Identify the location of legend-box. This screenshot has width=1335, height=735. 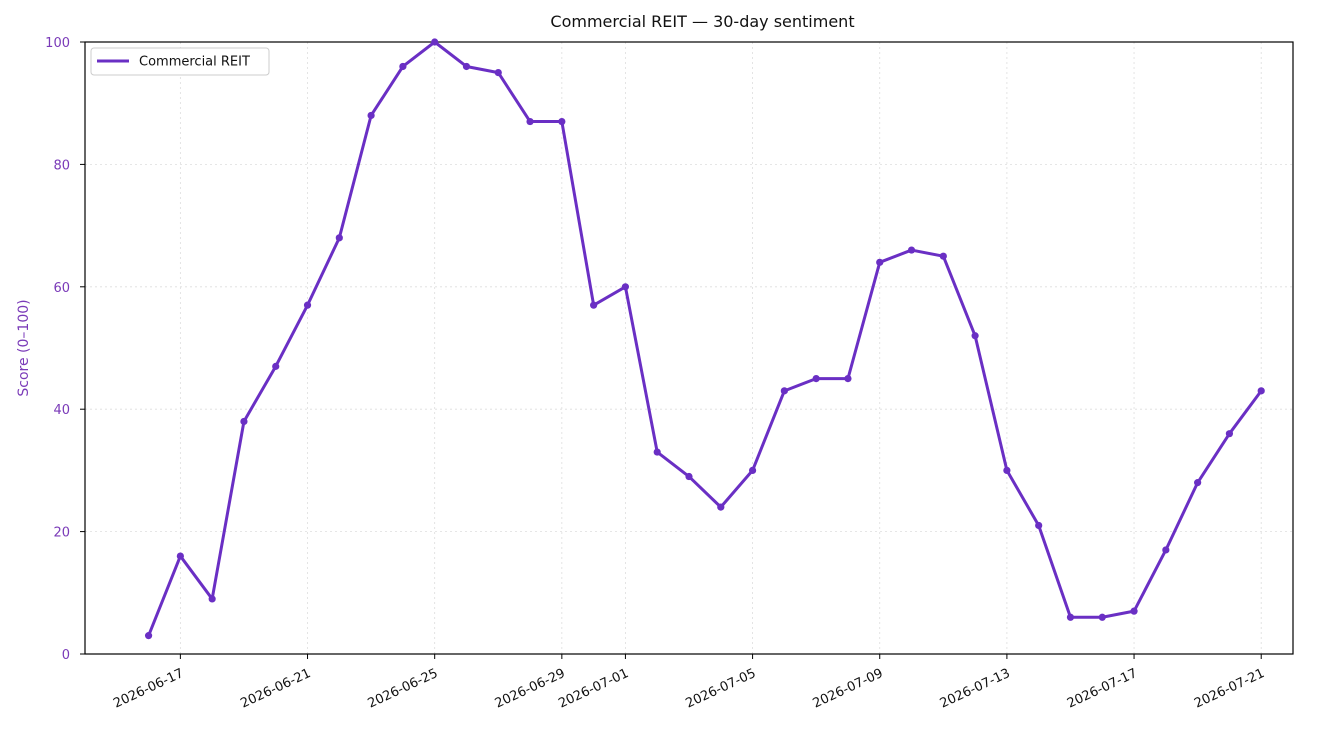
(180, 61).